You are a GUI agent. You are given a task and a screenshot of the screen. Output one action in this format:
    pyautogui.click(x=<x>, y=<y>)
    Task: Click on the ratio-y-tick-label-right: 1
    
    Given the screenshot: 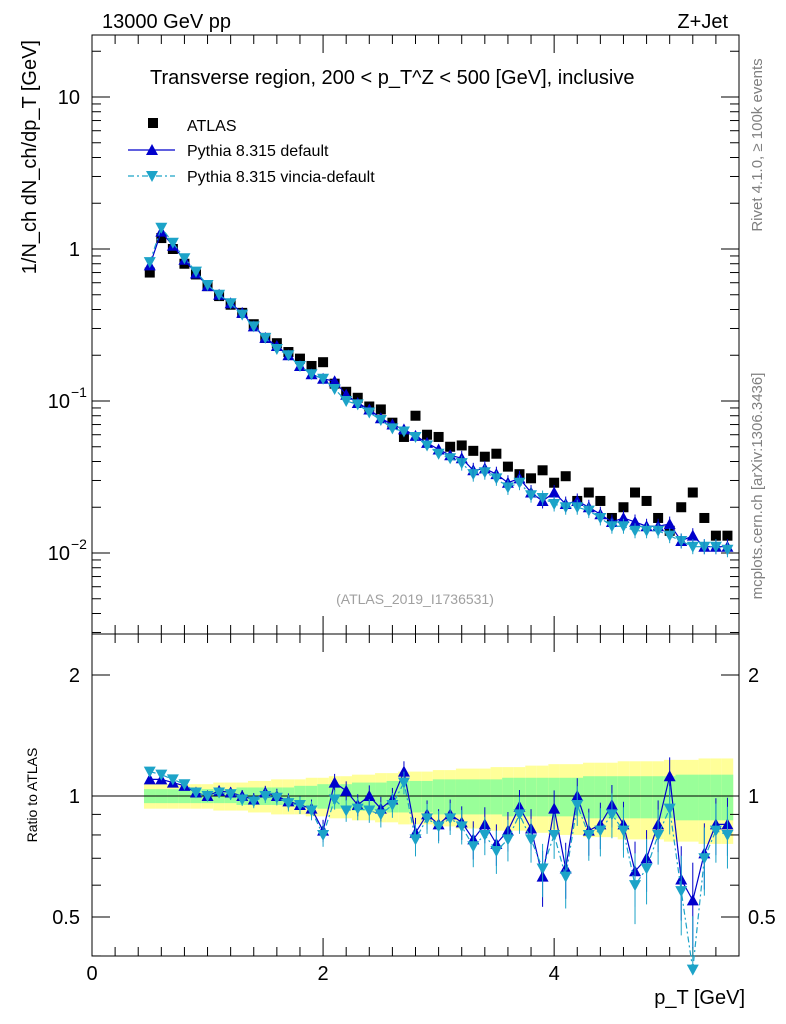 What is the action you would take?
    pyautogui.click(x=753, y=797)
    